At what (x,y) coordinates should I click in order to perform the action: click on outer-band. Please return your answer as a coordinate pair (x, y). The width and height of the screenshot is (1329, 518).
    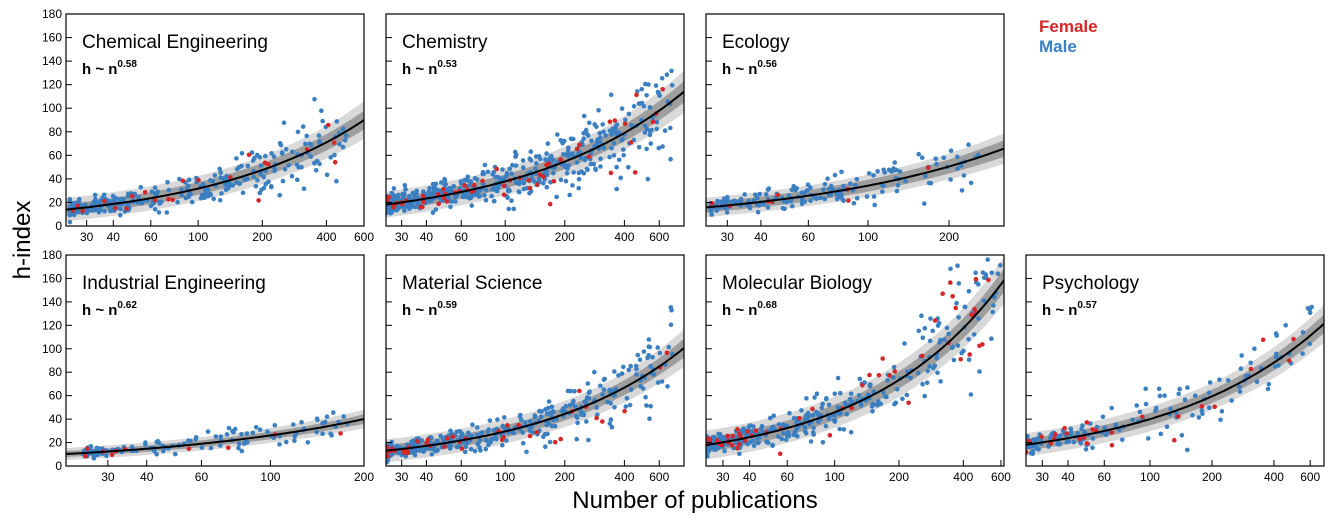
    Looking at the image, I should click on (215, 161).